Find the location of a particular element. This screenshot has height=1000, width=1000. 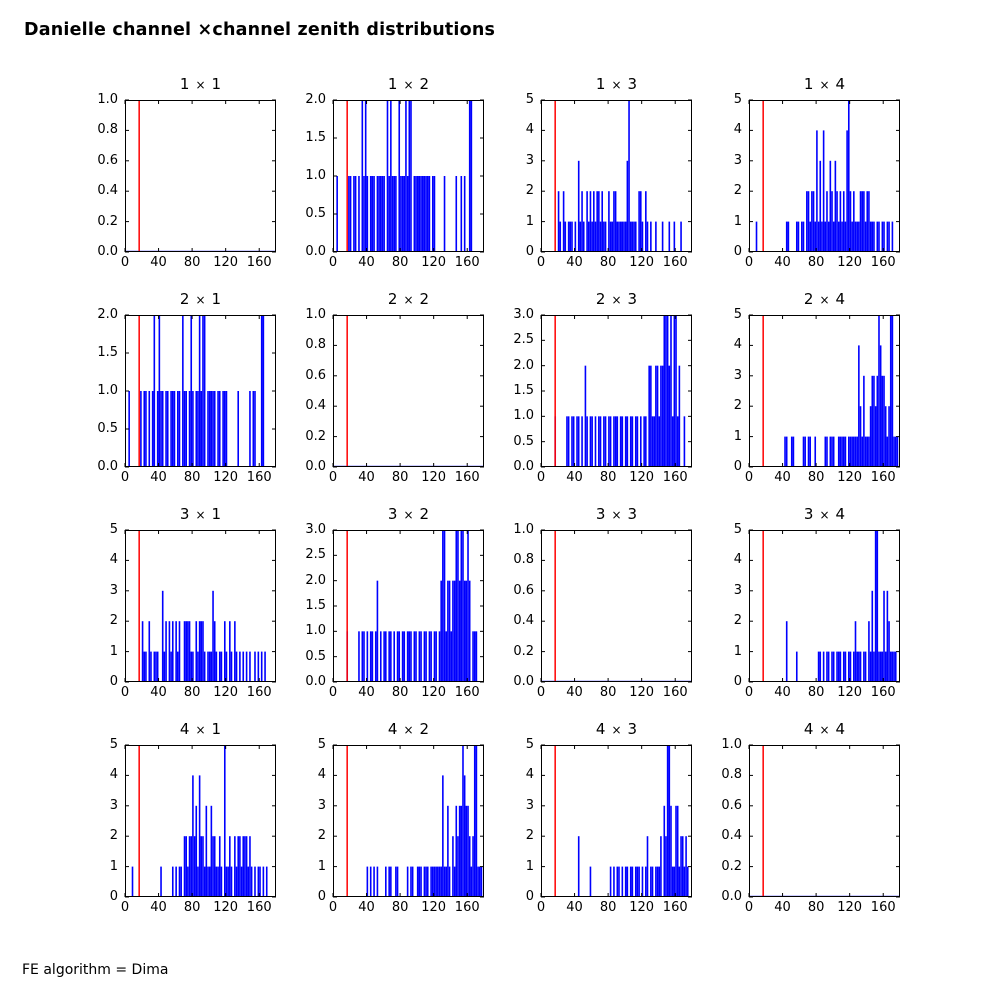

y-tick-label: 2 is located at coordinates (529, 836).